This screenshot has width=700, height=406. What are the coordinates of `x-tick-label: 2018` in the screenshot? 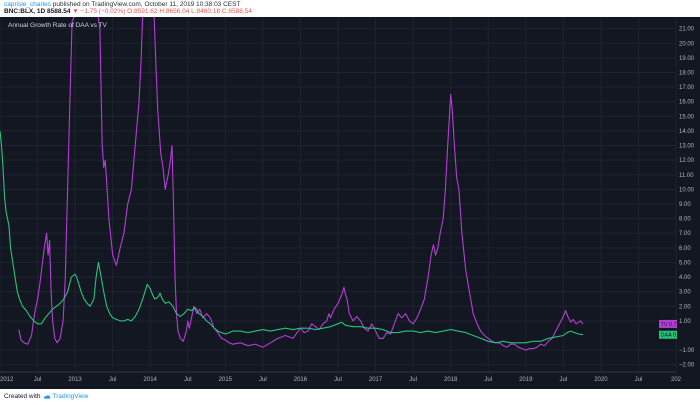 It's located at (451, 380).